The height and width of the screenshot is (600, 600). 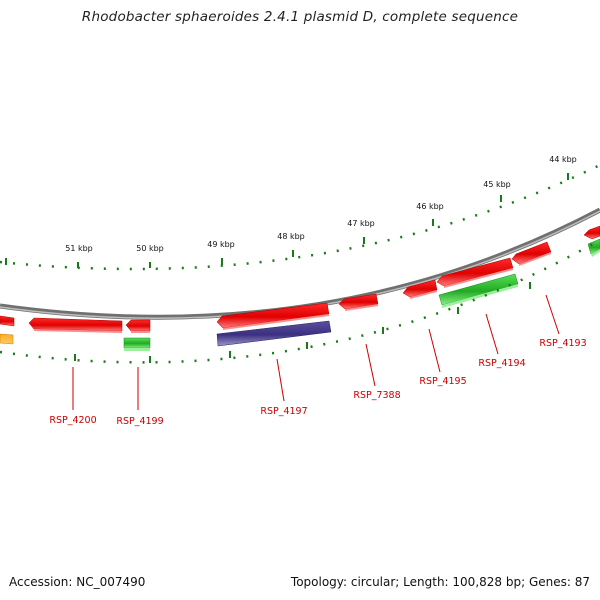 What do you see at coordinates (591, 232) in the screenshot?
I see `gene-feature-right-edge` at bounding box center [591, 232].